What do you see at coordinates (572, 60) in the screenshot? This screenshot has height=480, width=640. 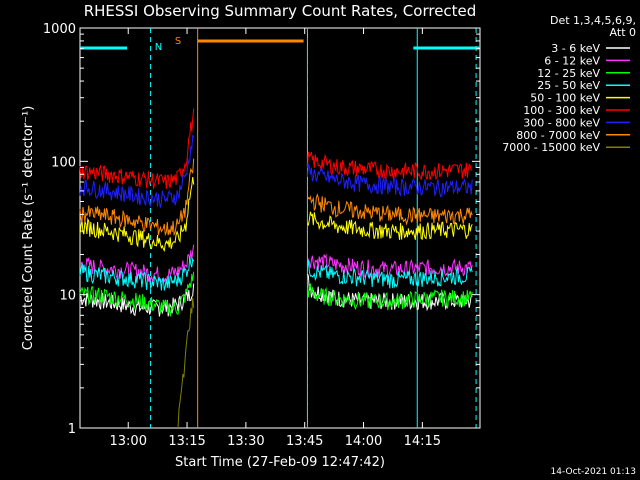 I see `legend-label-1: 6 - 12 keV` at bounding box center [572, 60].